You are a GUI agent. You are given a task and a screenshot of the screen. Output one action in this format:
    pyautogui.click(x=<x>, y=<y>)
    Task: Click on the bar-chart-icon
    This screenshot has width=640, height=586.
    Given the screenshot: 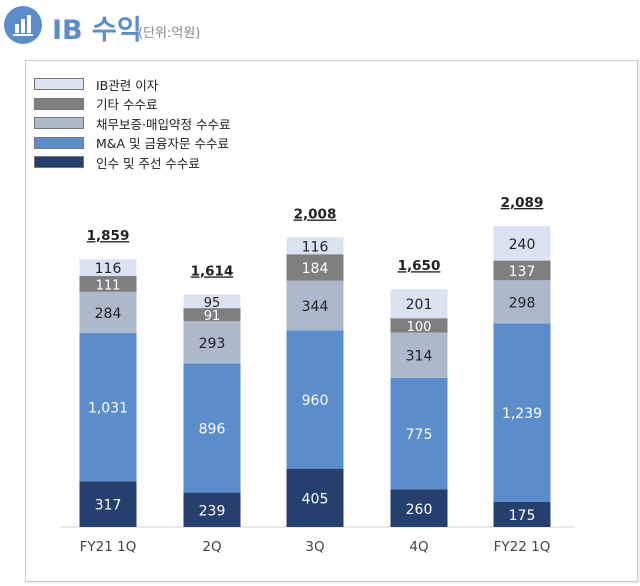 What is the action you would take?
    pyautogui.click(x=23, y=25)
    